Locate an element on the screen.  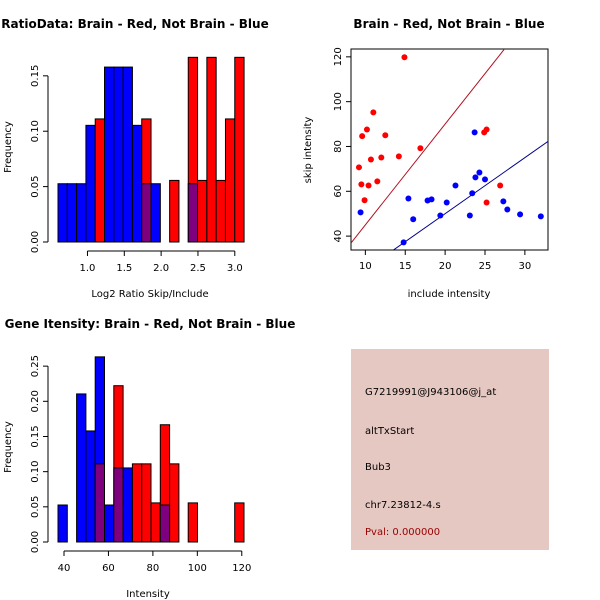
scatter-marks is located at coordinates (449, 149).